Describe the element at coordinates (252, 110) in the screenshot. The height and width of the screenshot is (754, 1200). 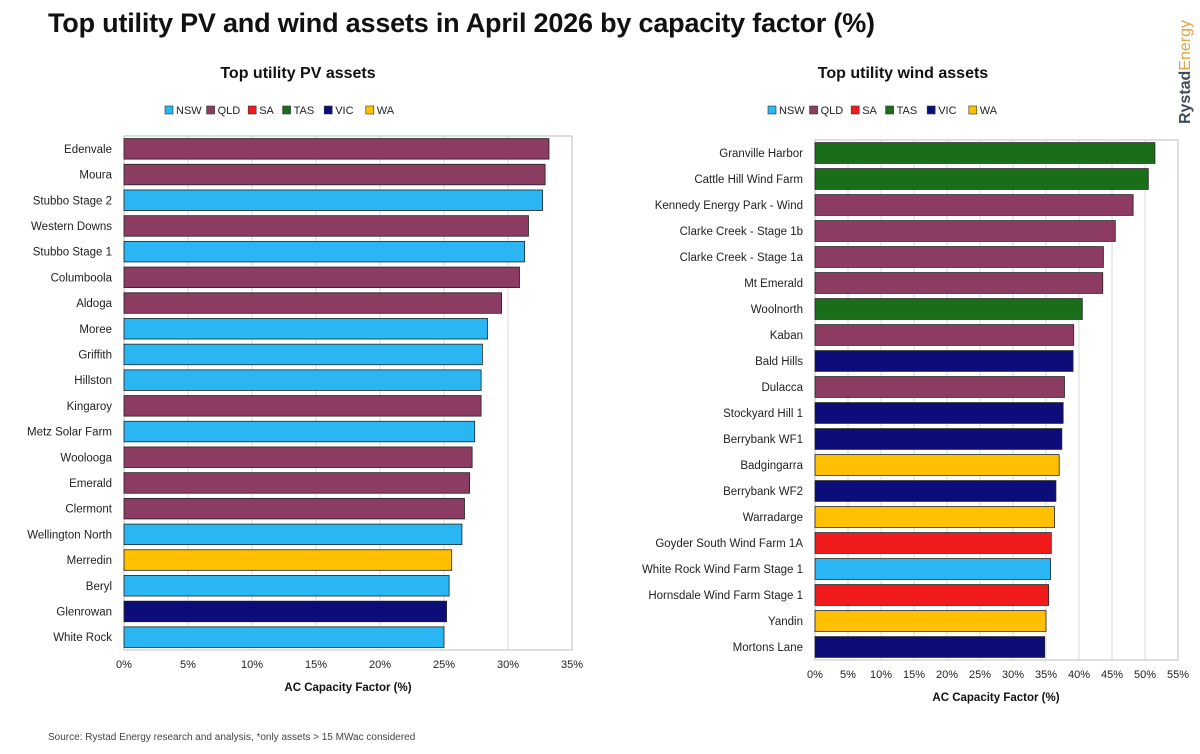
I see `pv-legend-swatch-sa` at that location.